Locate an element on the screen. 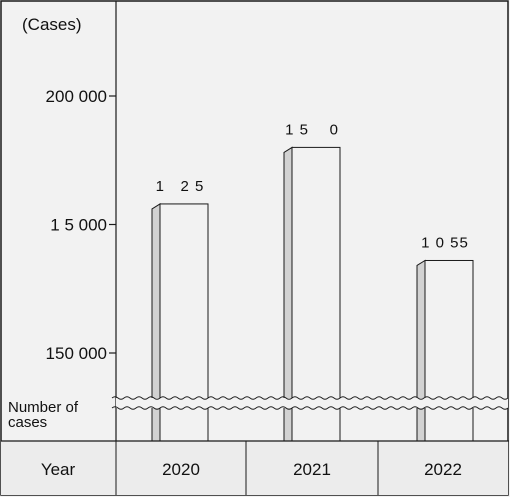  x-tick-label: 2022 is located at coordinates (443, 469).